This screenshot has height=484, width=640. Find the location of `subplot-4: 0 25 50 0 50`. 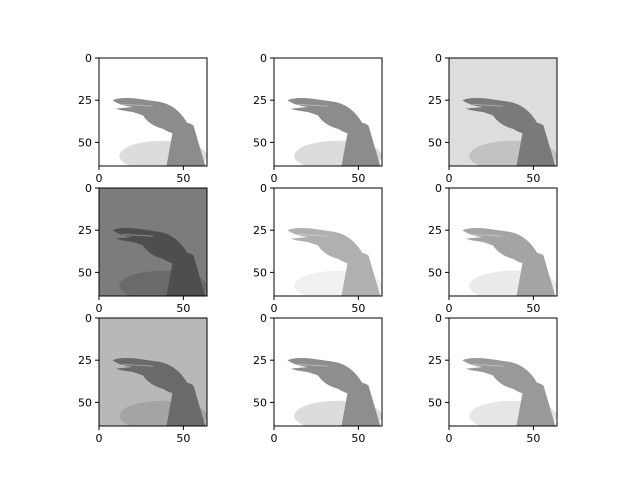

subplot-4: 0 25 50 0 50 is located at coordinates (143, 248).